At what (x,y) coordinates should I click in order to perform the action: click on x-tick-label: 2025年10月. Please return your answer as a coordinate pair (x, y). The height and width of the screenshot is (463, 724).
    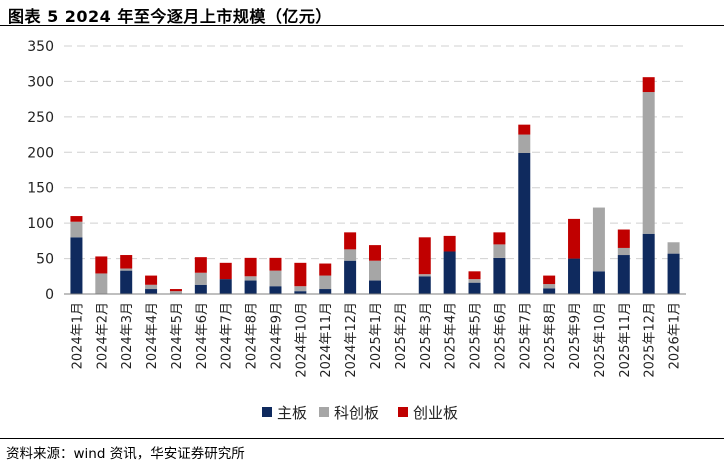
    Looking at the image, I should click on (600, 340).